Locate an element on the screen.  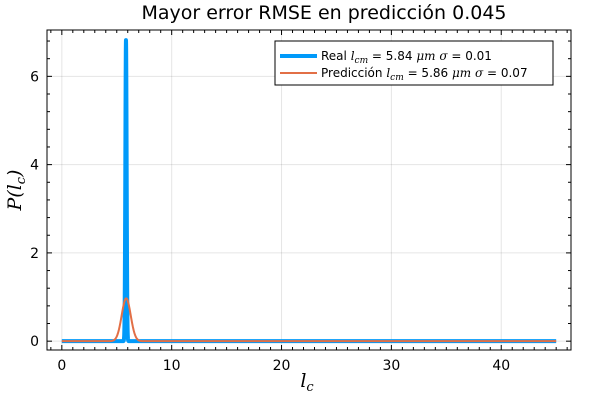
legend-real-lcm: l is located at coordinates (353, 56).